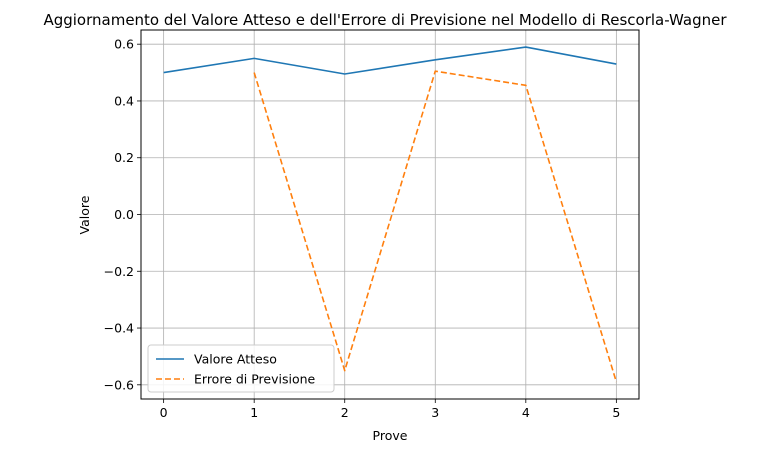 This screenshot has width=779, height=453. I want to click on y-axis: −0.6 −0.4 −0.2 0.0 0.2 0.4 0.6, so click(122, 214).